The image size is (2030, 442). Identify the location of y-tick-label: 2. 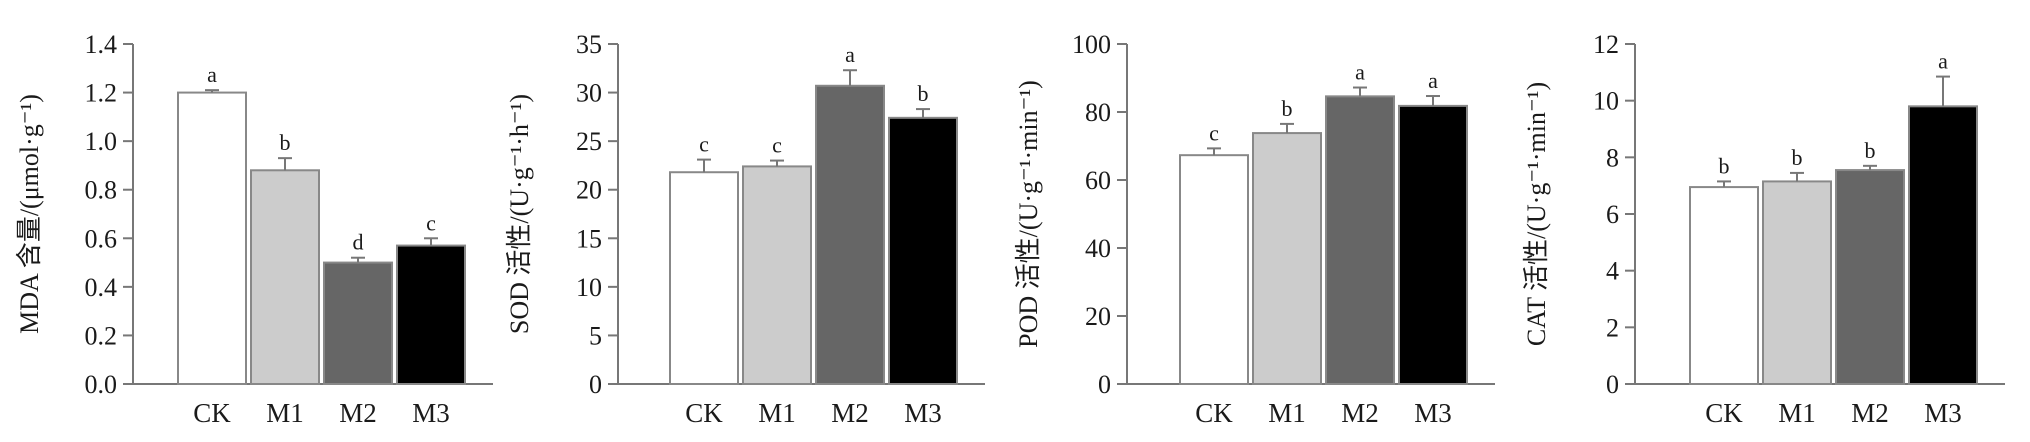
(1612, 327).